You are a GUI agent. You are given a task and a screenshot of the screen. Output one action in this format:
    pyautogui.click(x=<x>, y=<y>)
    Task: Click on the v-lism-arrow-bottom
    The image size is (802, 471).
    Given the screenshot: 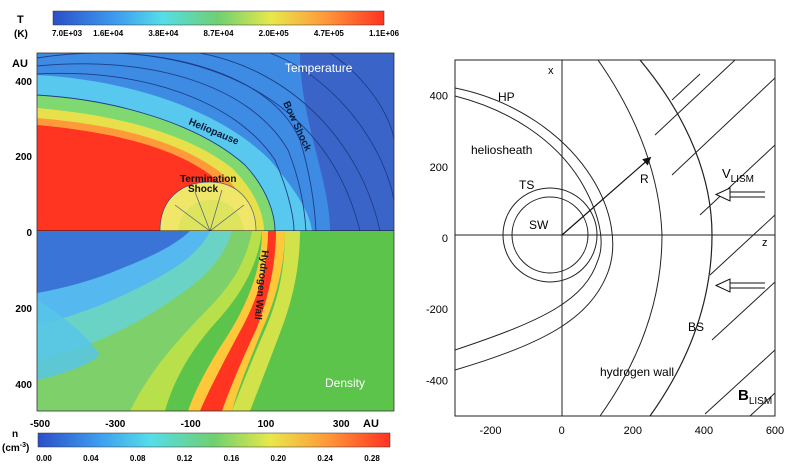 What is the action you would take?
    pyautogui.click(x=739, y=285)
    